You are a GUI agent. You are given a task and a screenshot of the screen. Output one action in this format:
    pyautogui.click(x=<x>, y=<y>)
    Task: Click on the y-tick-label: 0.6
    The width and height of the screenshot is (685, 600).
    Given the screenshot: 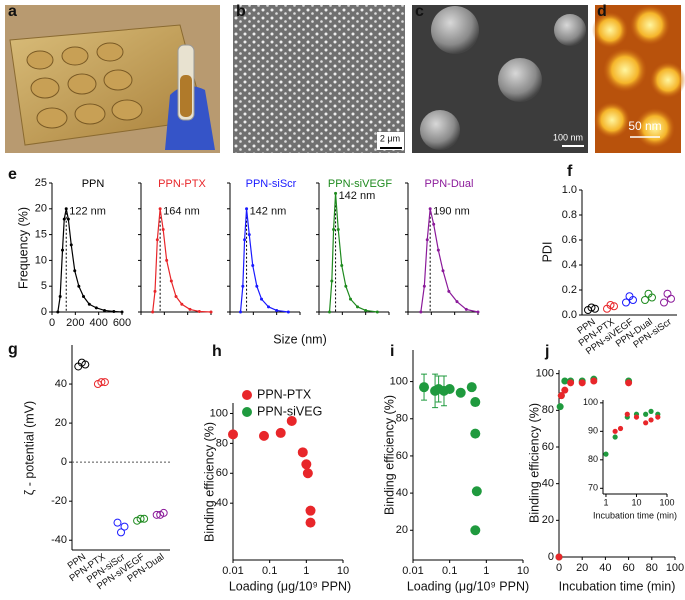 What is the action you would take?
    pyautogui.click(x=569, y=240)
    